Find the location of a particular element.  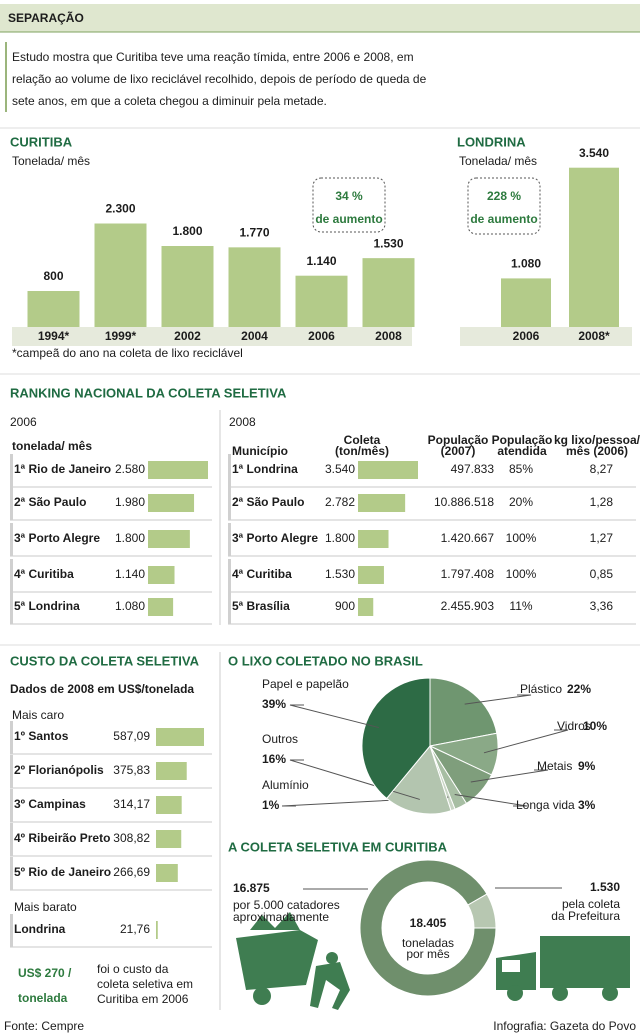

row-label: 3ª Porto Alegre is located at coordinates (57, 538).